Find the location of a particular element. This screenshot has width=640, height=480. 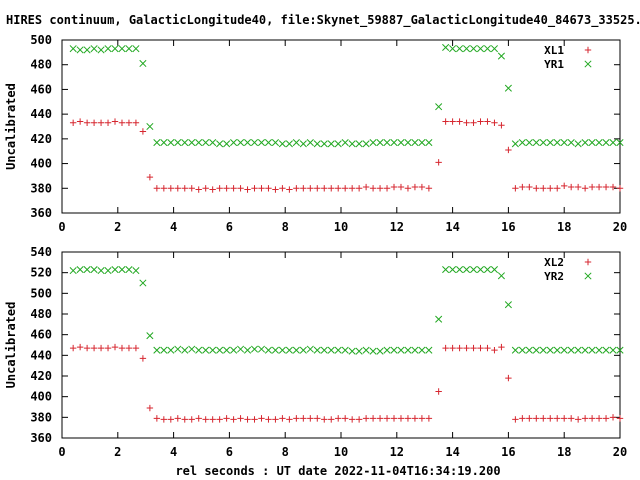

y-tick-label: 360 is located at coordinates (41, 213).